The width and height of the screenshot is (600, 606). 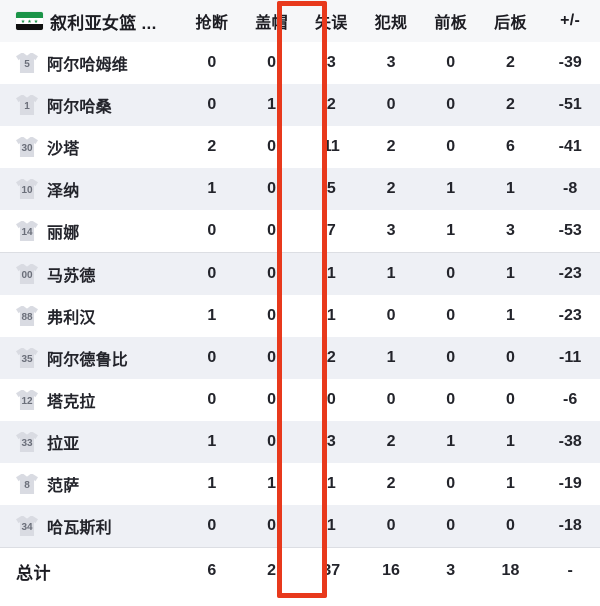 I want to click on table-row: 35 阿尔德鲁比 0 0 2 1 0 0 -11, so click(x=300, y=358).